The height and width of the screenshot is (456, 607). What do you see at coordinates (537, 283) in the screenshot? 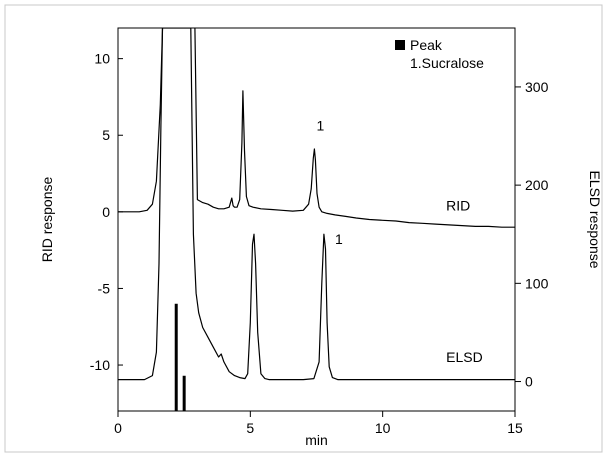
I see `right-axis-tick-label: 100` at bounding box center [537, 283].